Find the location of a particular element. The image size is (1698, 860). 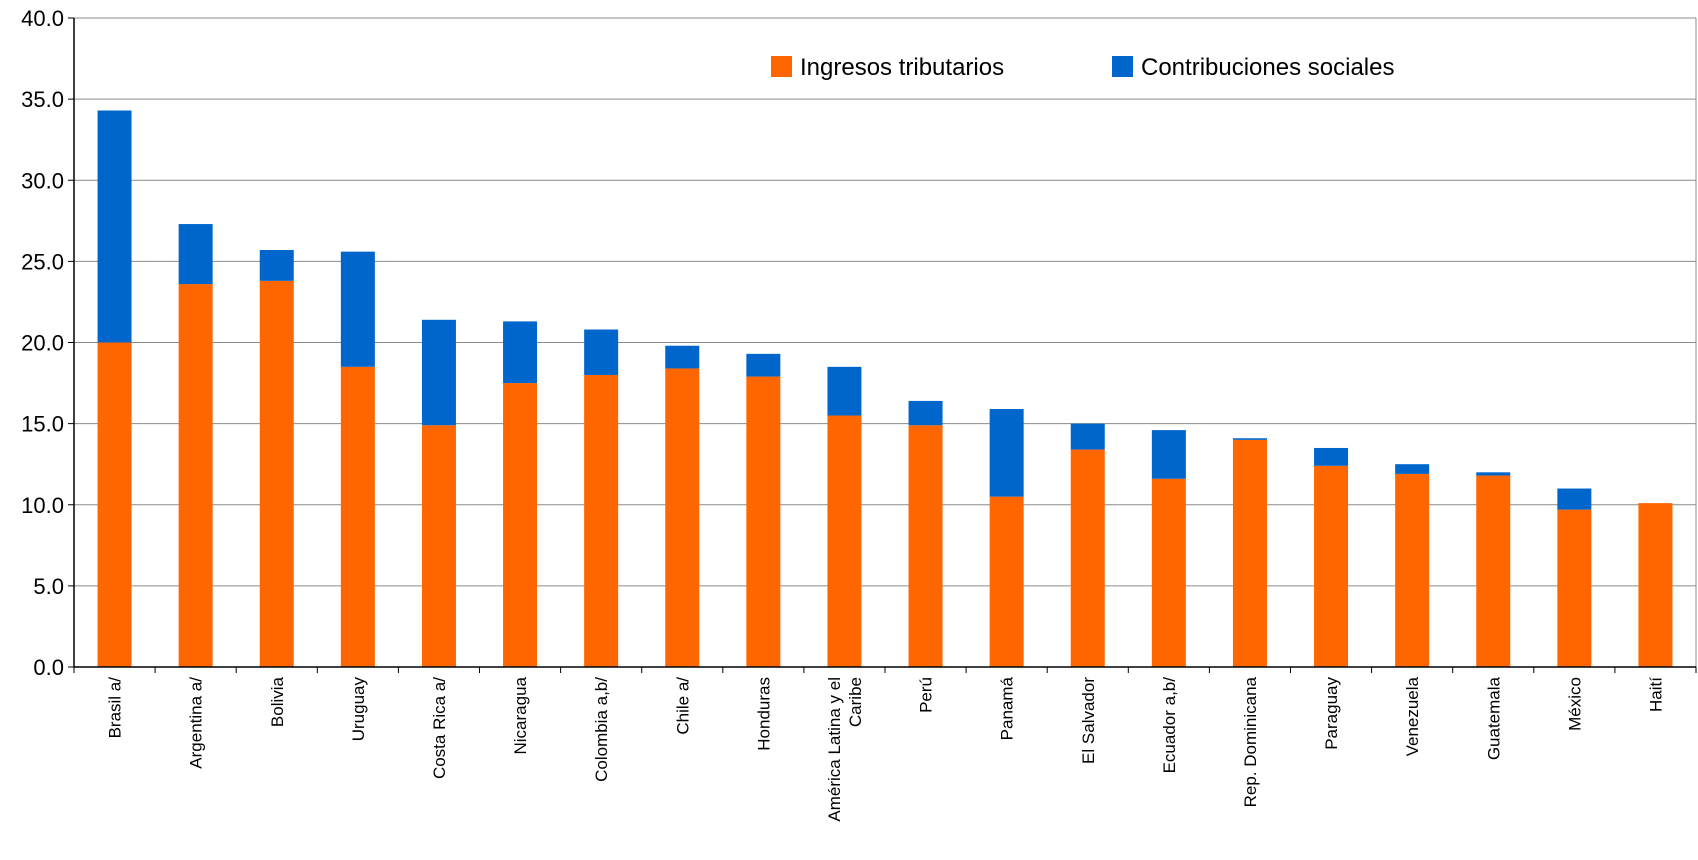

y-tick-label: 0.0 is located at coordinates (48, 667).